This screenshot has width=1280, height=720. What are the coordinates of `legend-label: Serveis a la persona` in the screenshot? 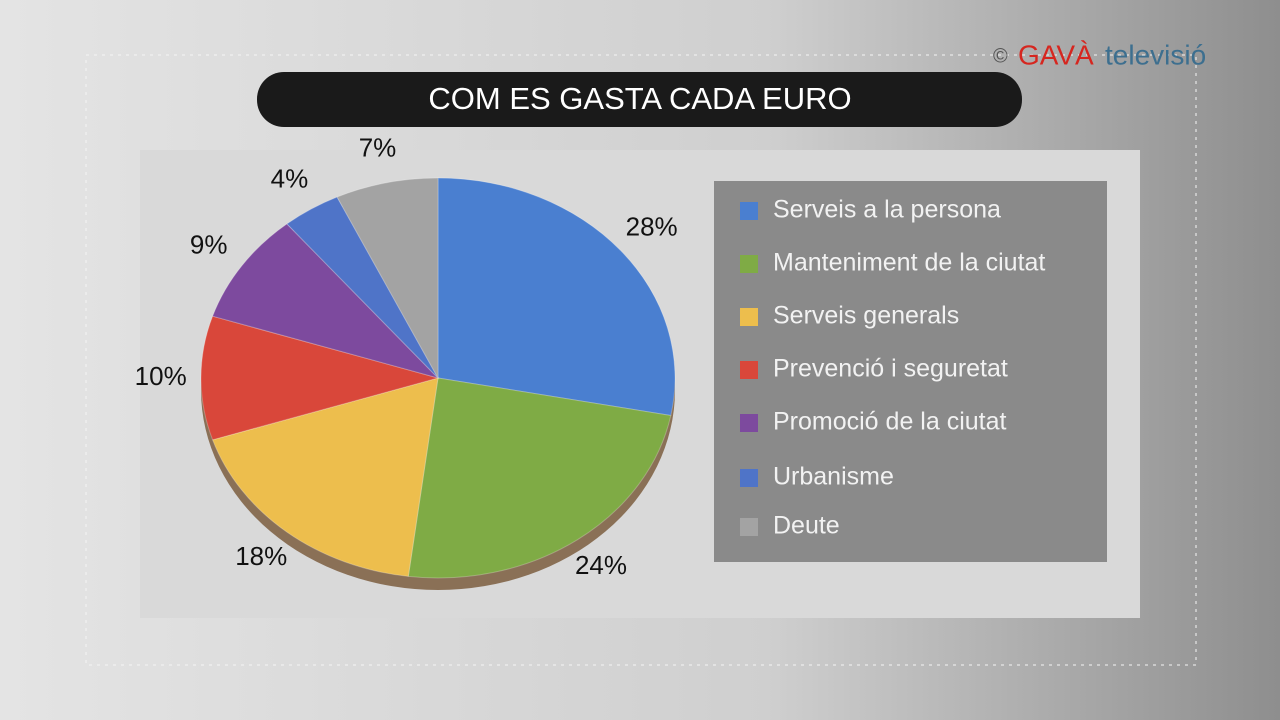 It's located at (887, 210).